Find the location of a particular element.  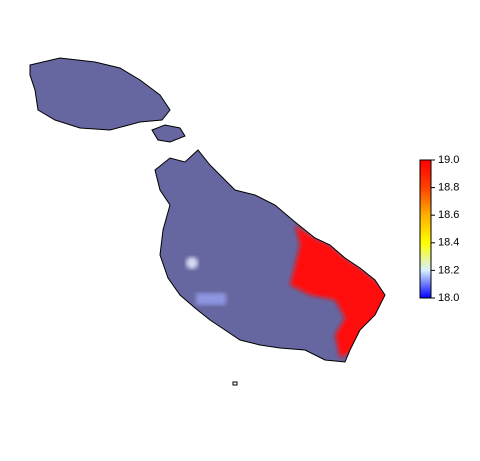

colorbar-tick-label: 18.0 is located at coordinates (448, 298).